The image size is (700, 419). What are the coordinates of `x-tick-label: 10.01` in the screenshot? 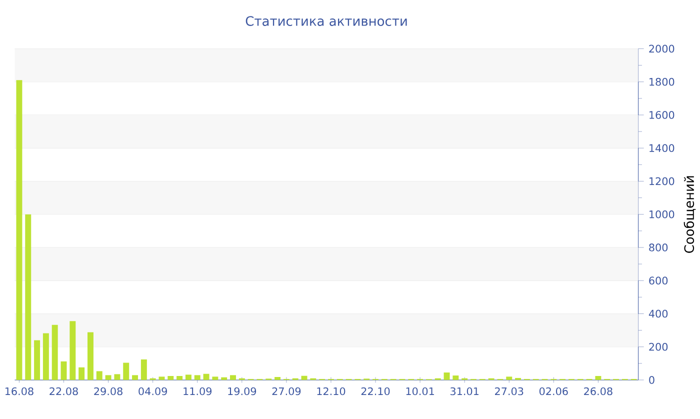 It's located at (420, 391).